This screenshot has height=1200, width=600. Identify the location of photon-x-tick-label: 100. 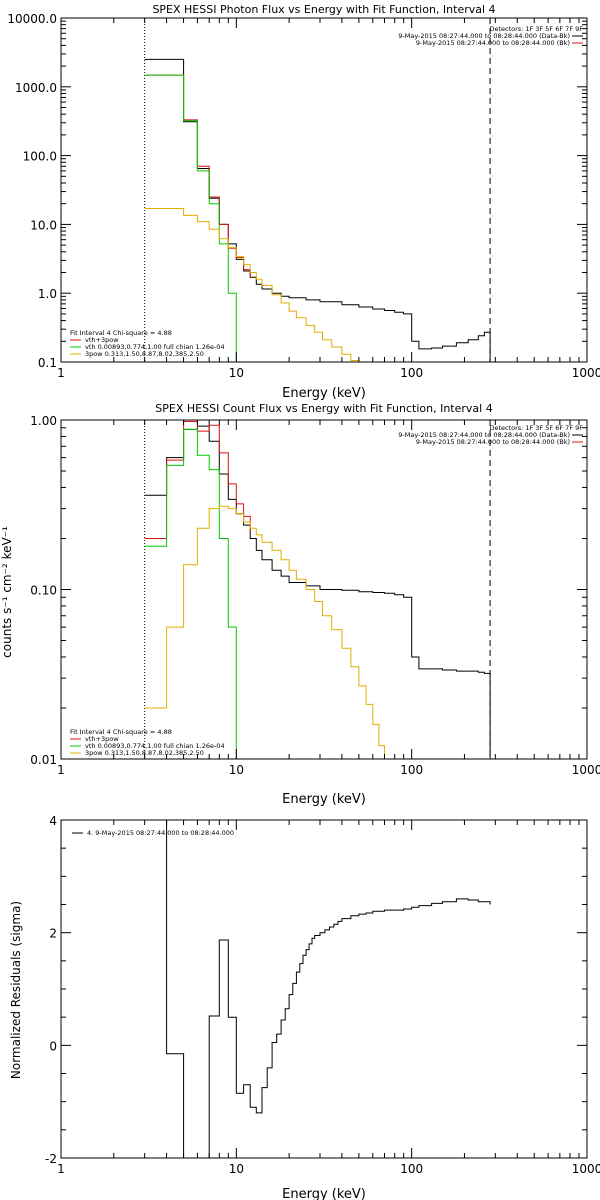
(411, 373).